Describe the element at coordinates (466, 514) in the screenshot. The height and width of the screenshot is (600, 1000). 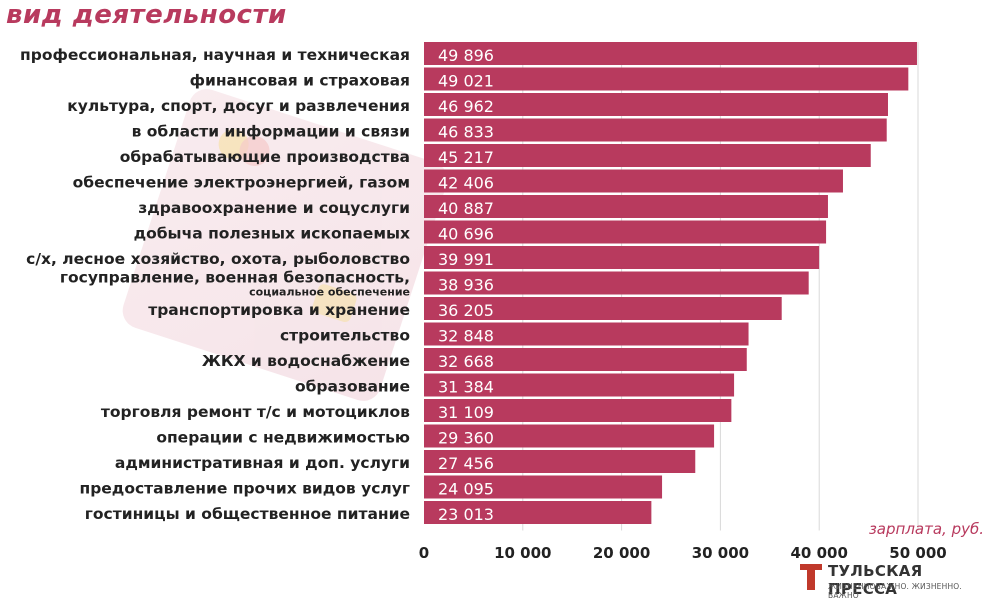
I see `bar-value-label: 23 013` at that location.